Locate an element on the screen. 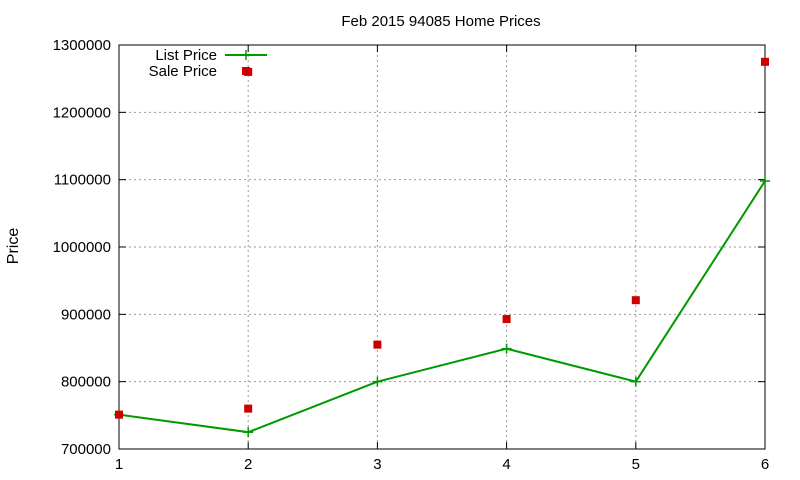 This screenshot has width=800, height=480. y-tick-label: 1300000 is located at coordinates (82, 45).